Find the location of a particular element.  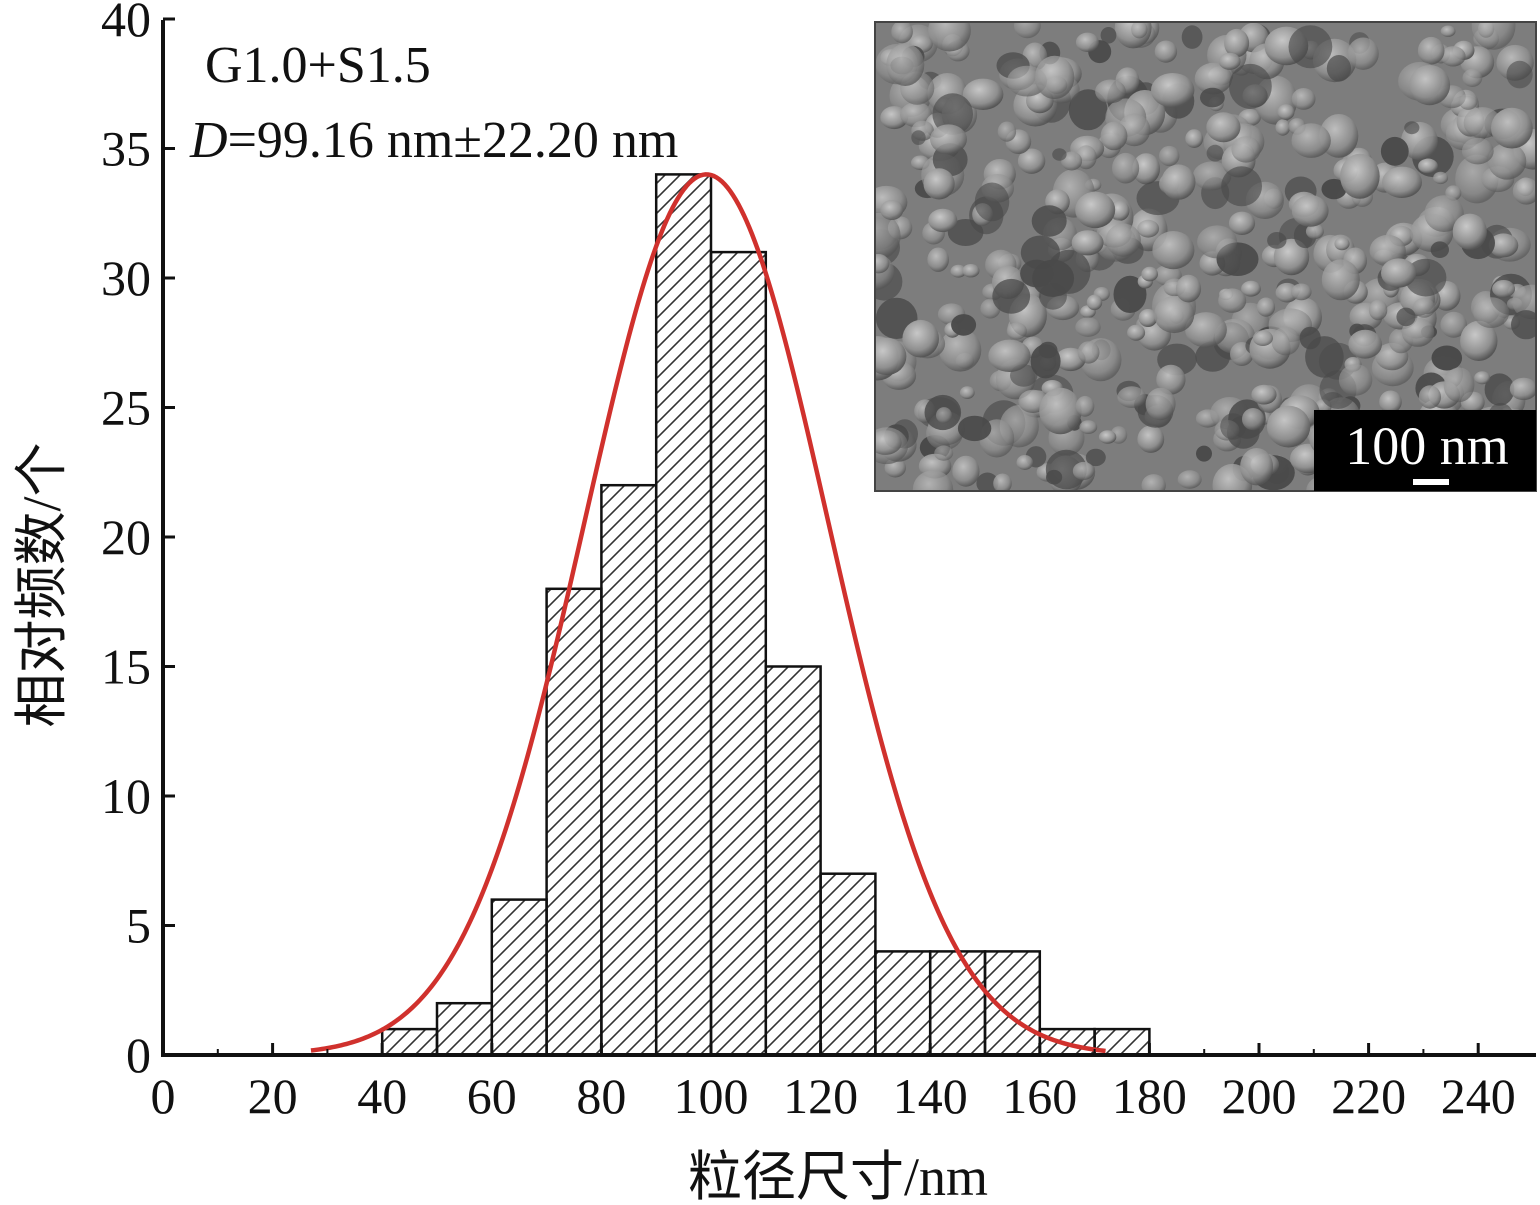

y-axis-title: 相对频数/个 is located at coordinates (42, 584).